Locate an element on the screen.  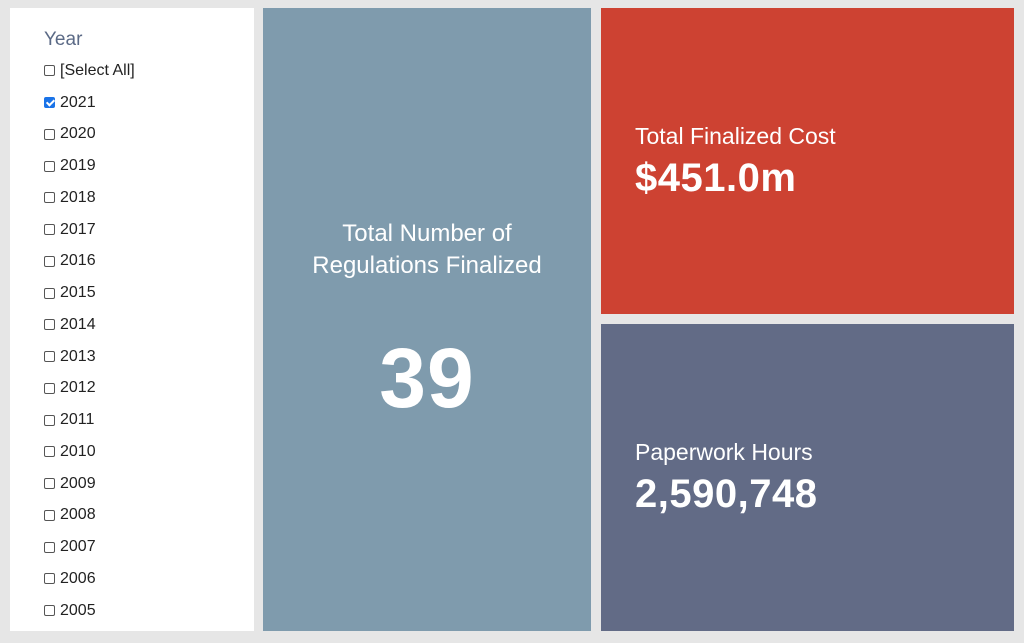
filter-option-label: 2007 is located at coordinates (78, 547).